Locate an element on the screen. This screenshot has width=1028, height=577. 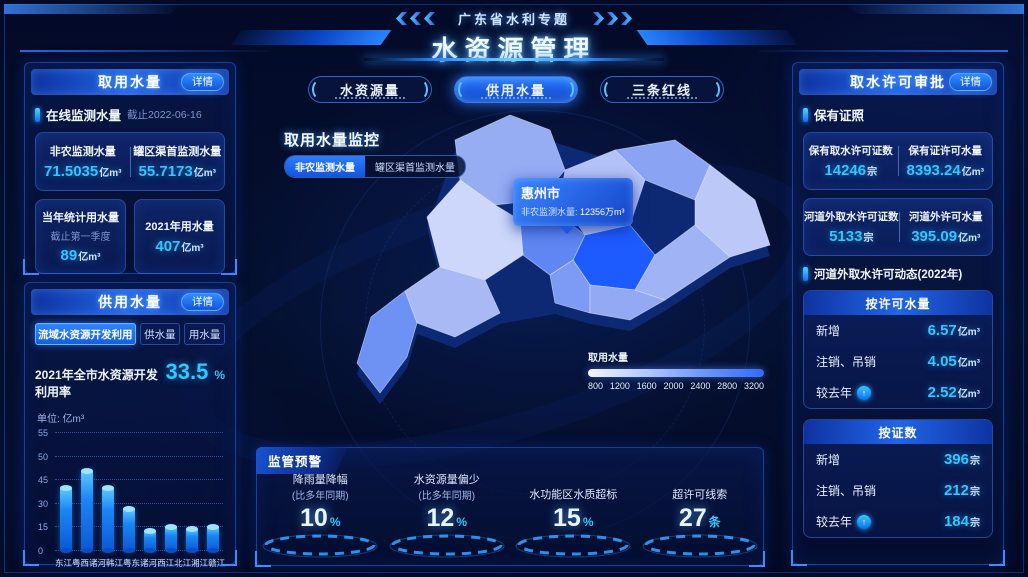
map-toggle-nonag: 非农监测水量 is located at coordinates (325, 166).